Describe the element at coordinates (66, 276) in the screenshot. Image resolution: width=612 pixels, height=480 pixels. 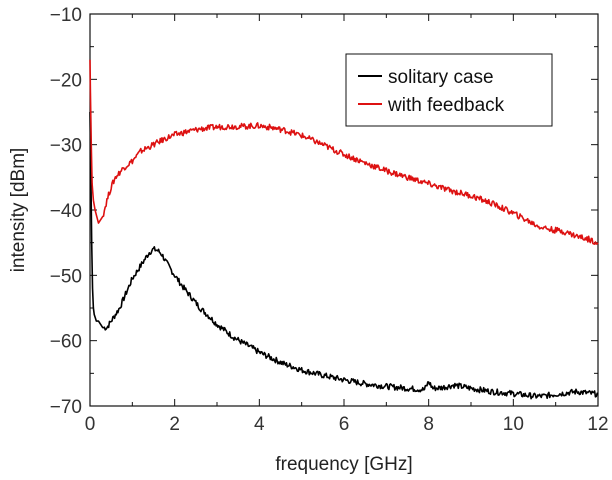
I see `y-tick-label: −50` at that location.